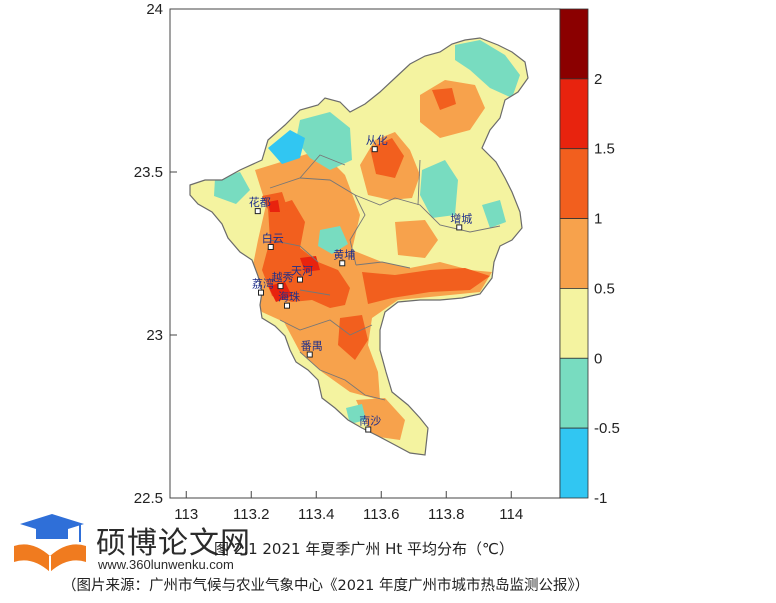 Image resolution: width=776 pixels, height=603 pixels. Describe the element at coordinates (607, 428) in the screenshot. I see `legend-label: -0.5` at that location.